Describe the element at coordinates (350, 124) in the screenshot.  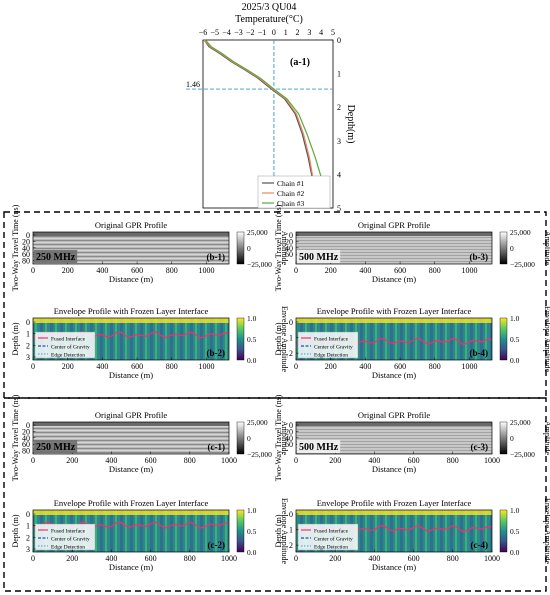
I see `temperature-y-axis-label: Depth(m)` at that location.